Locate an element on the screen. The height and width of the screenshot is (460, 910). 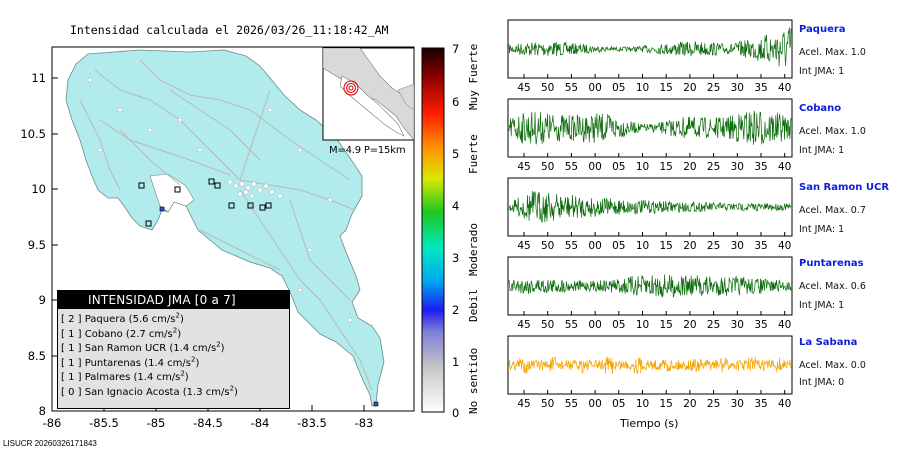
legend-row: [ 1 ] San Ramon UCR (1.4 cm/s2) is located at coordinates (143, 347).